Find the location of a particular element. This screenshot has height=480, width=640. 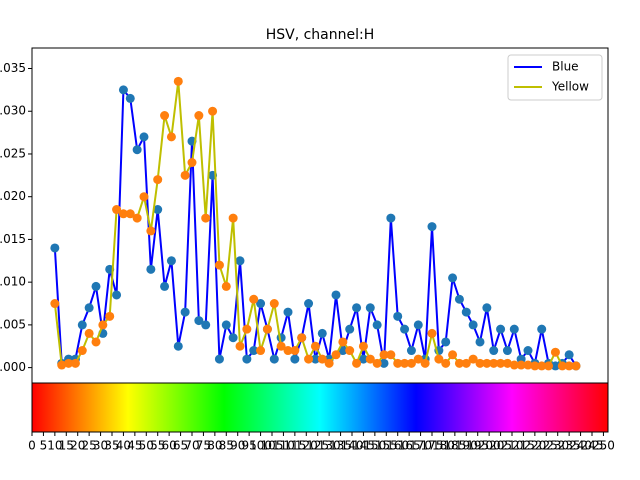

x-tick-label: 35 is located at coordinates (111, 446).